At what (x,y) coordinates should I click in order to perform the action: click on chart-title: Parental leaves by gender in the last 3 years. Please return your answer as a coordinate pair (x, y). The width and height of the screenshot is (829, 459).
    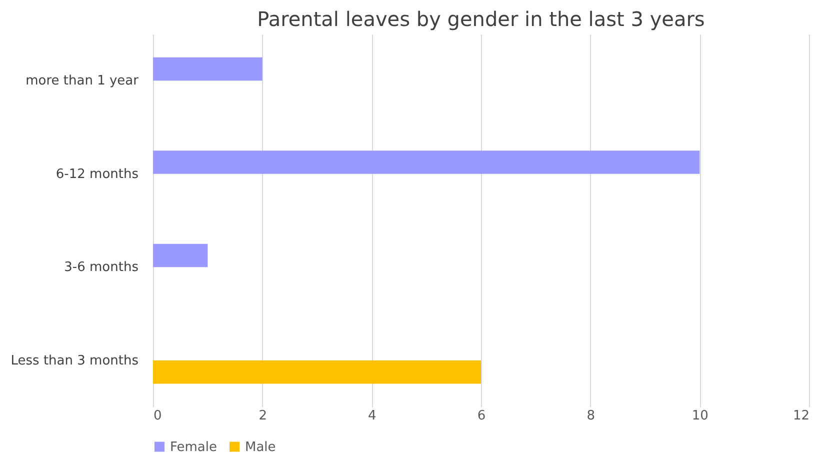
    Looking at the image, I should click on (481, 19).